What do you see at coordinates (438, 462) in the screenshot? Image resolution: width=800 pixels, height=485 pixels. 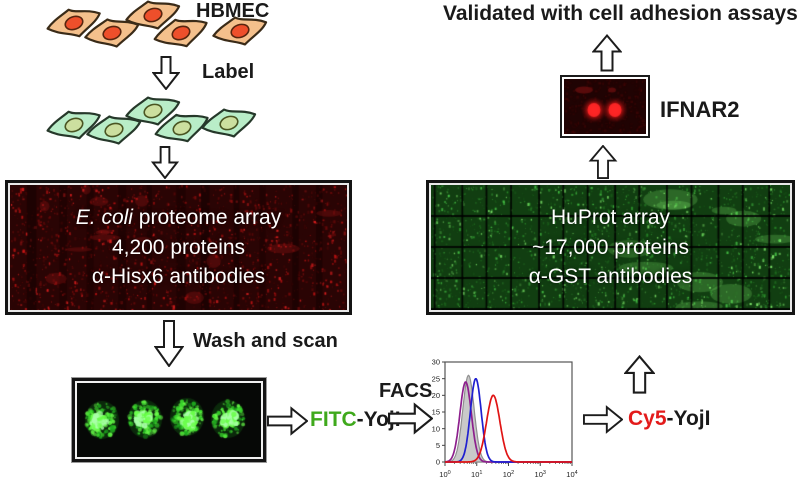 I see `svg-text: 0` at bounding box center [438, 462].